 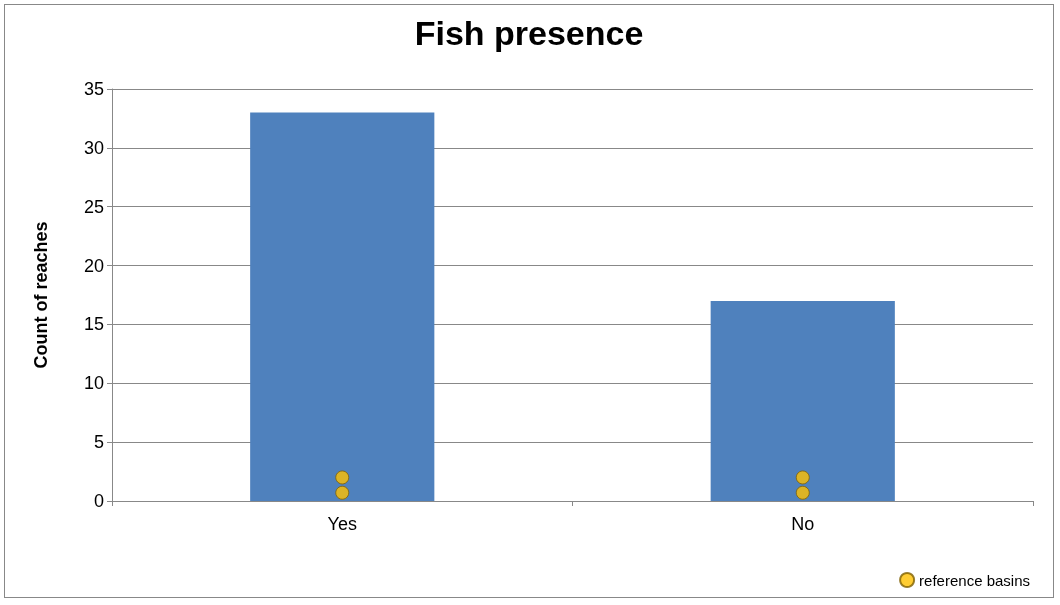 What do you see at coordinates (93, 147) in the screenshot?
I see `y-tick-label: 30` at bounding box center [93, 147].